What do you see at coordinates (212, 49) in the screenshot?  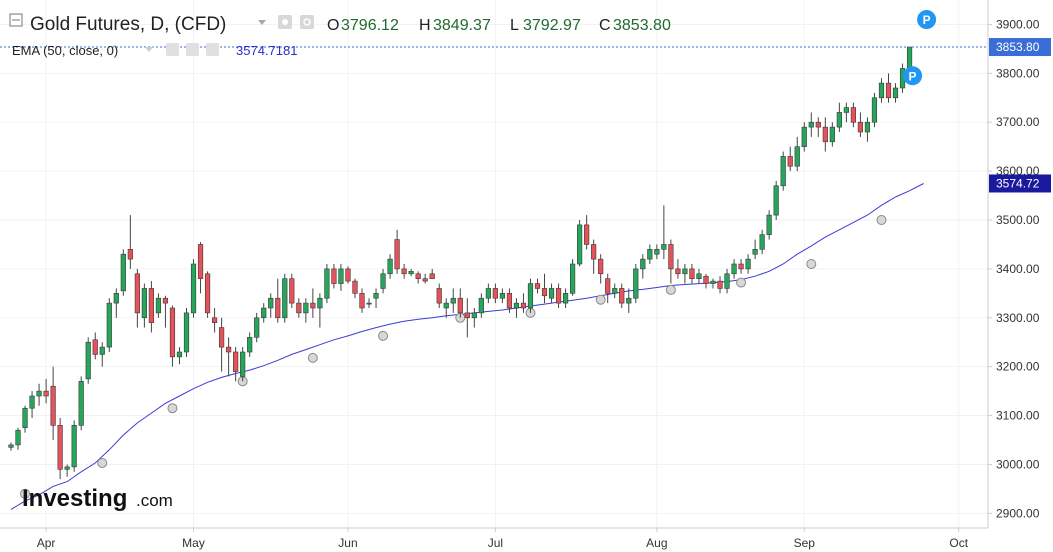 I see `indicator-close-icon` at bounding box center [212, 49].